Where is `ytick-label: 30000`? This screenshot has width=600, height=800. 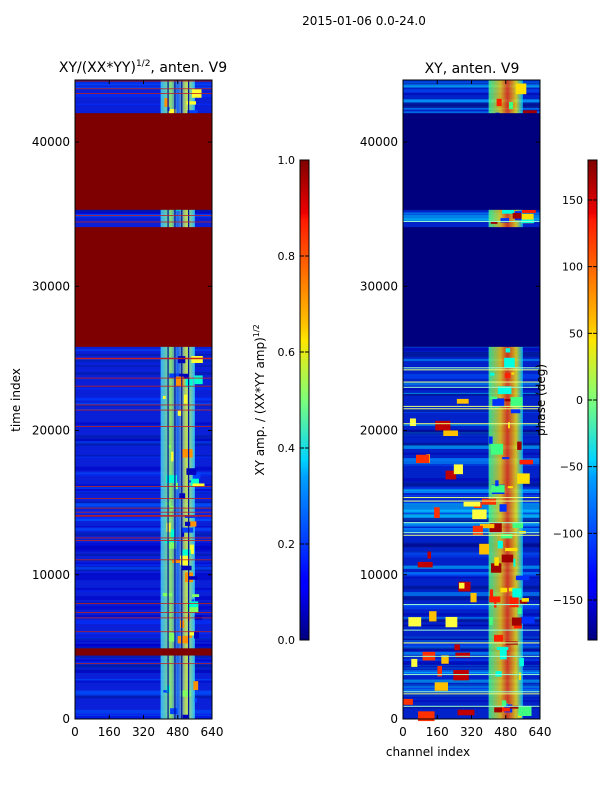
ytick-label: 30000 is located at coordinates (51, 286).